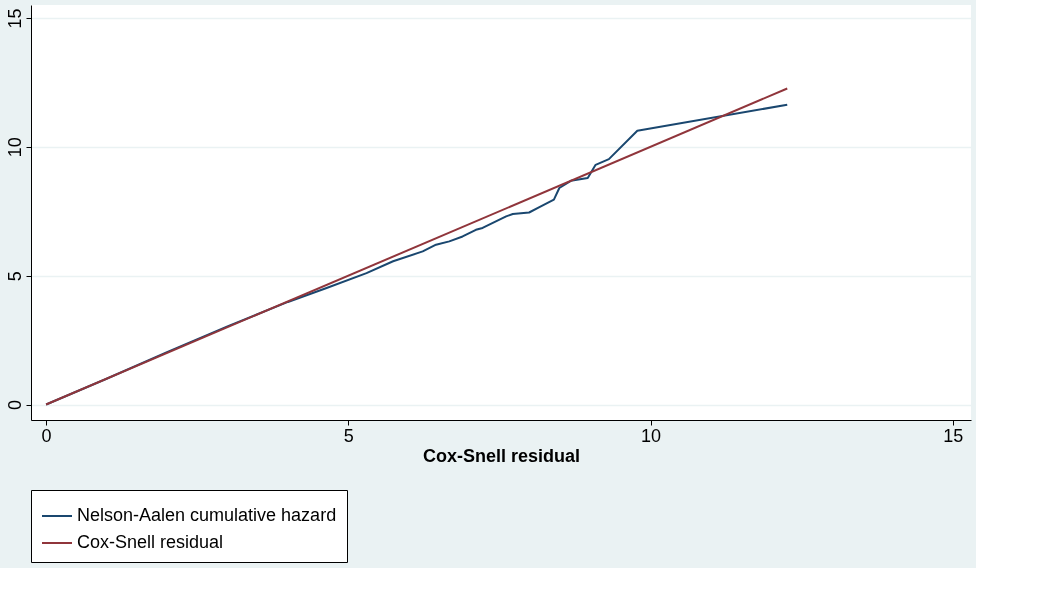 This screenshot has width=1041, height=594. What do you see at coordinates (501, 455) in the screenshot?
I see `x-axis-title: Cox-Snell residual` at bounding box center [501, 455].